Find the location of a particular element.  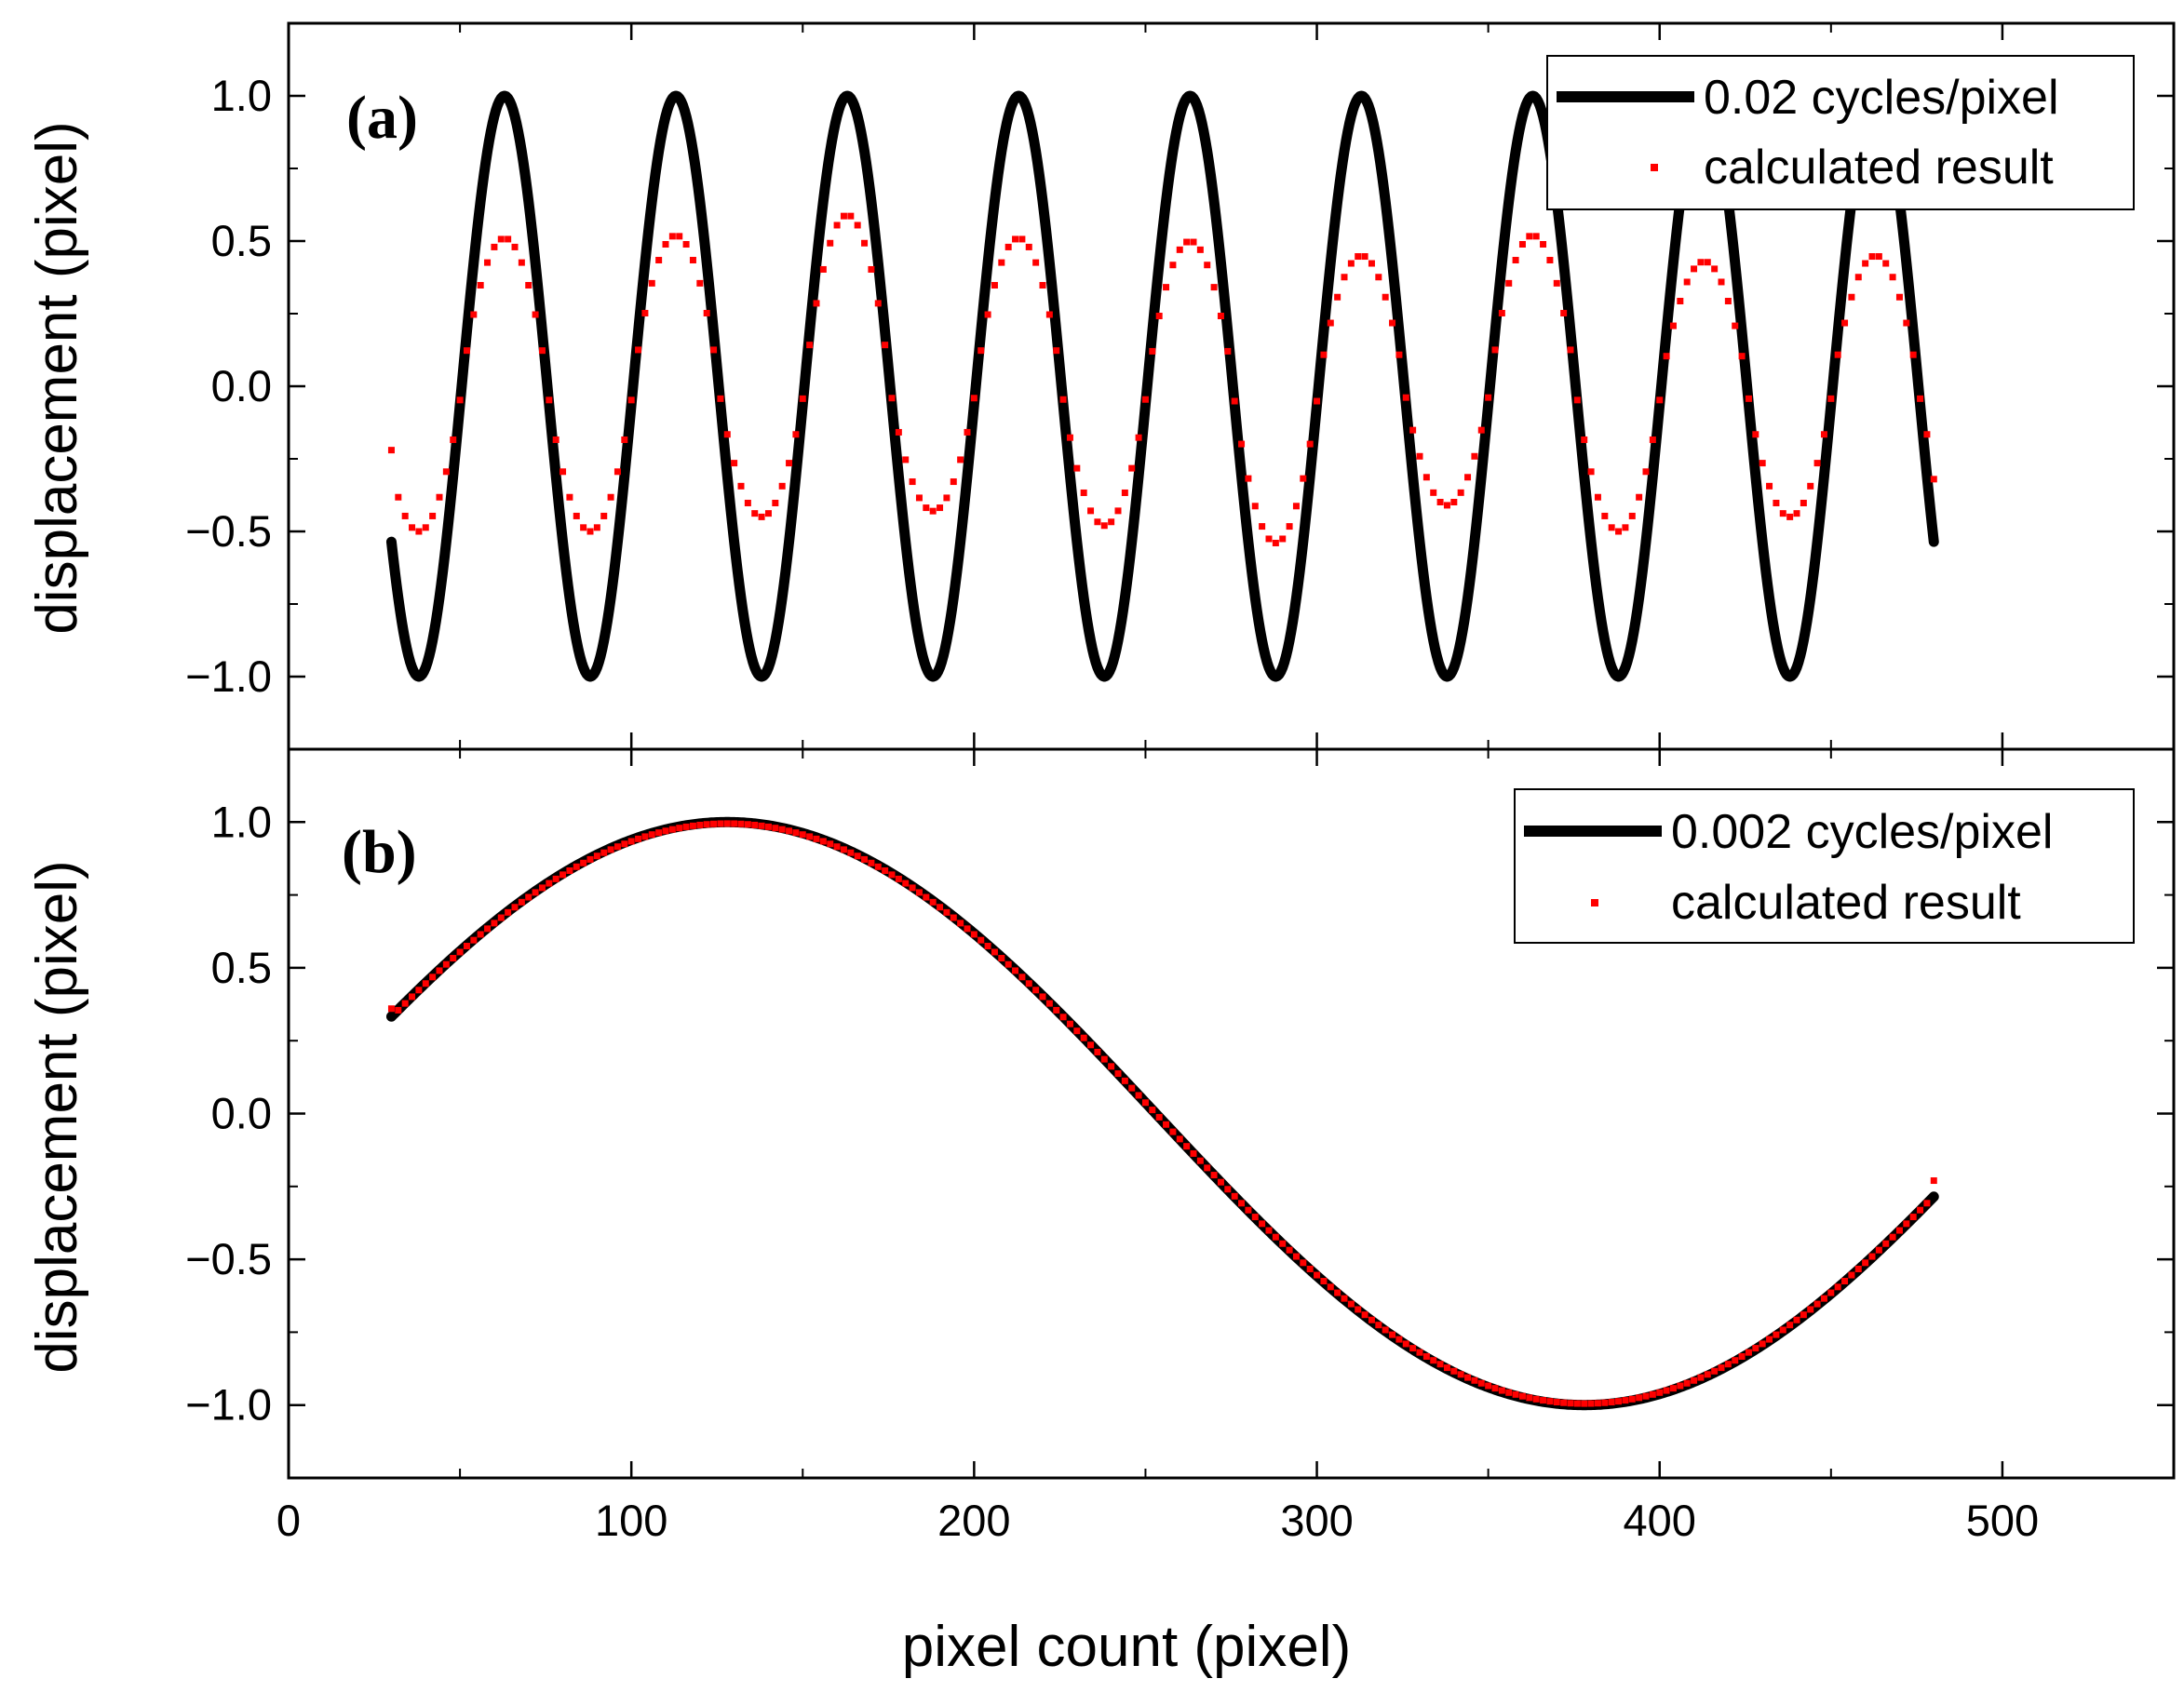

panel-b-label: (b) is located at coordinates (379, 852).